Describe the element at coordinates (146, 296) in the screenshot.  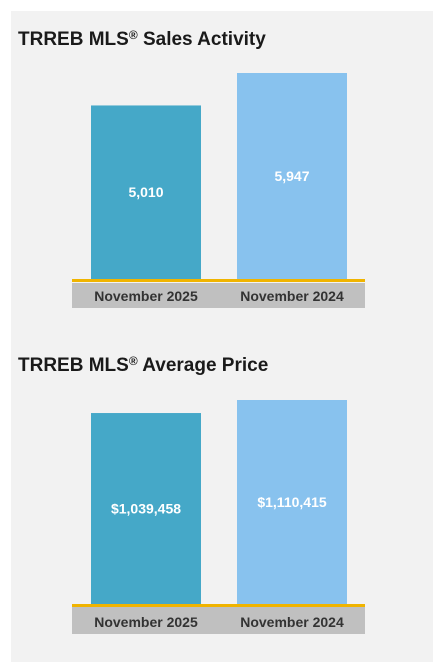
I see `sales-activity-category-label-1: November 2025` at that location.